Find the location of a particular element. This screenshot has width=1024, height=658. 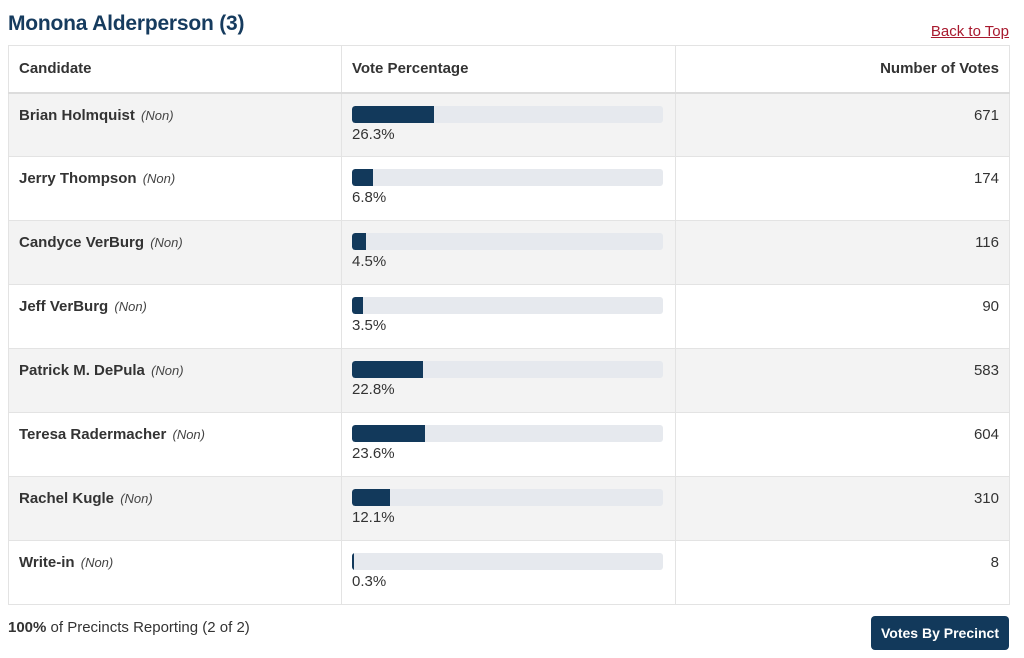

table-row: Rachel Kugle (Non) 12.1% 310 is located at coordinates (509, 508).